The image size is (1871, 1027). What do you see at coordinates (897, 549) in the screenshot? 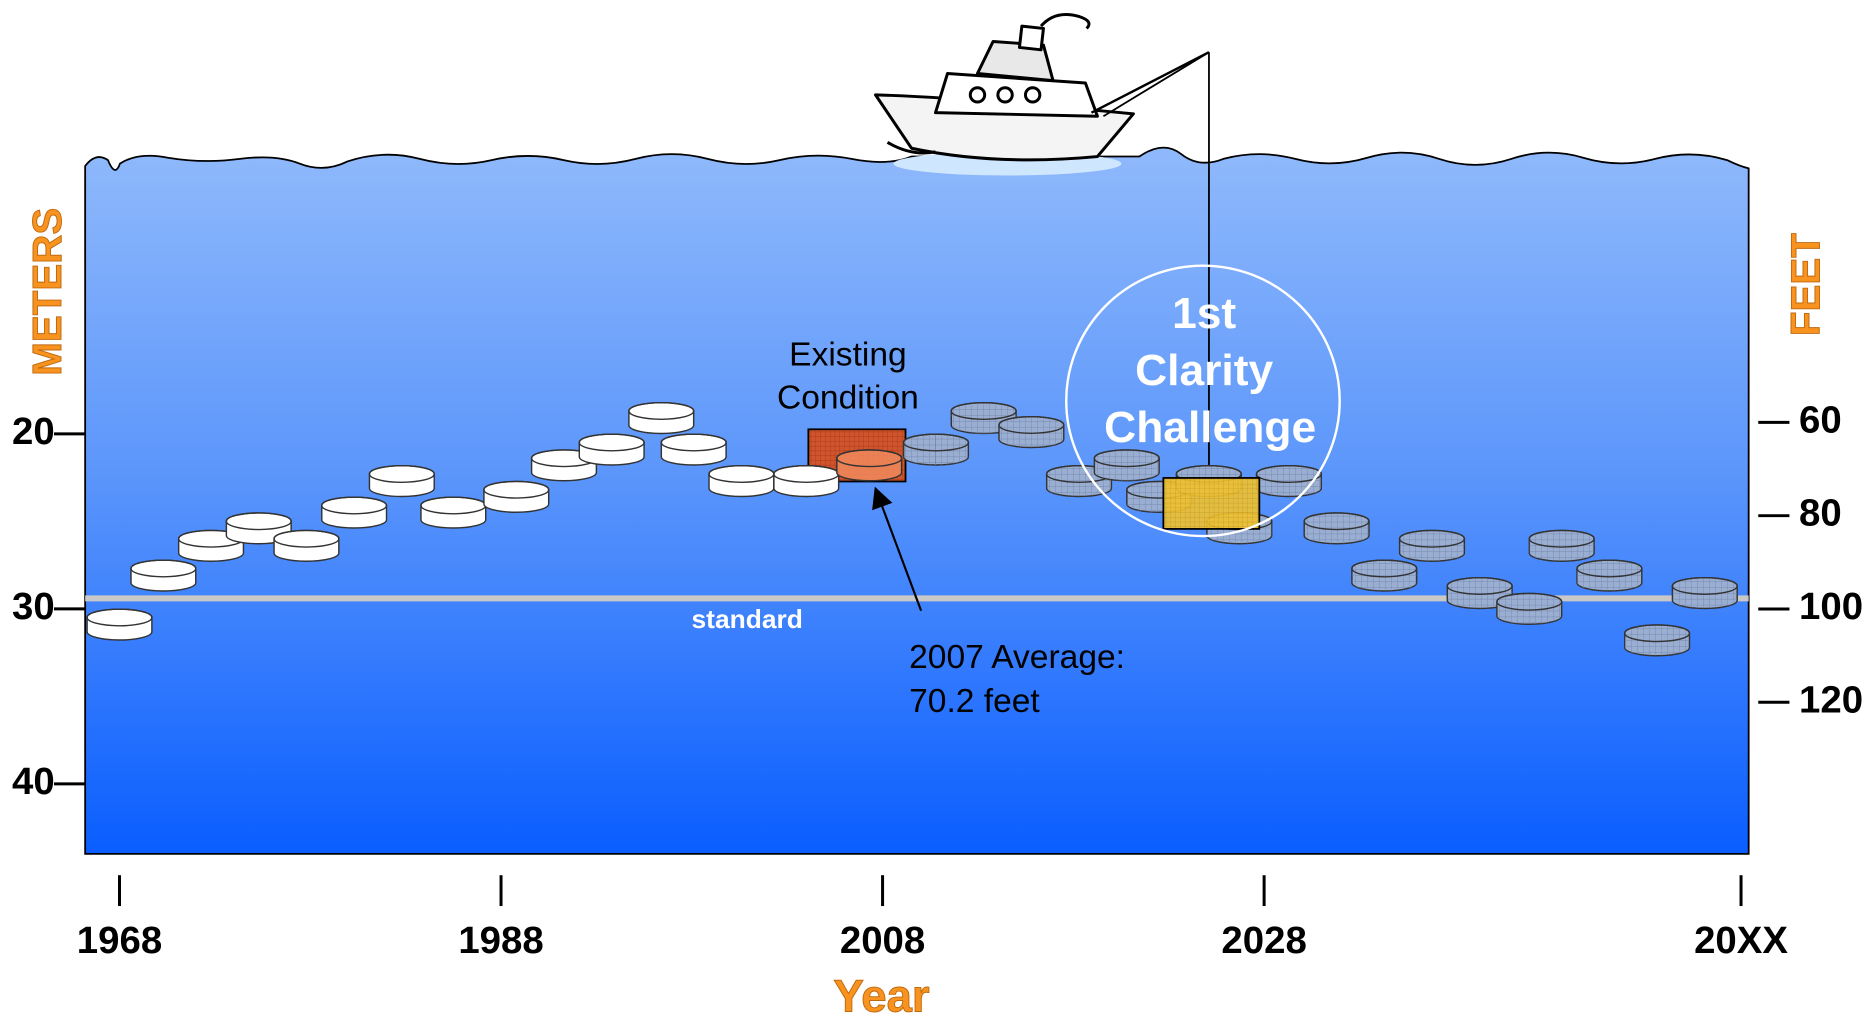
I see `annotation-arrow` at bounding box center [897, 549].